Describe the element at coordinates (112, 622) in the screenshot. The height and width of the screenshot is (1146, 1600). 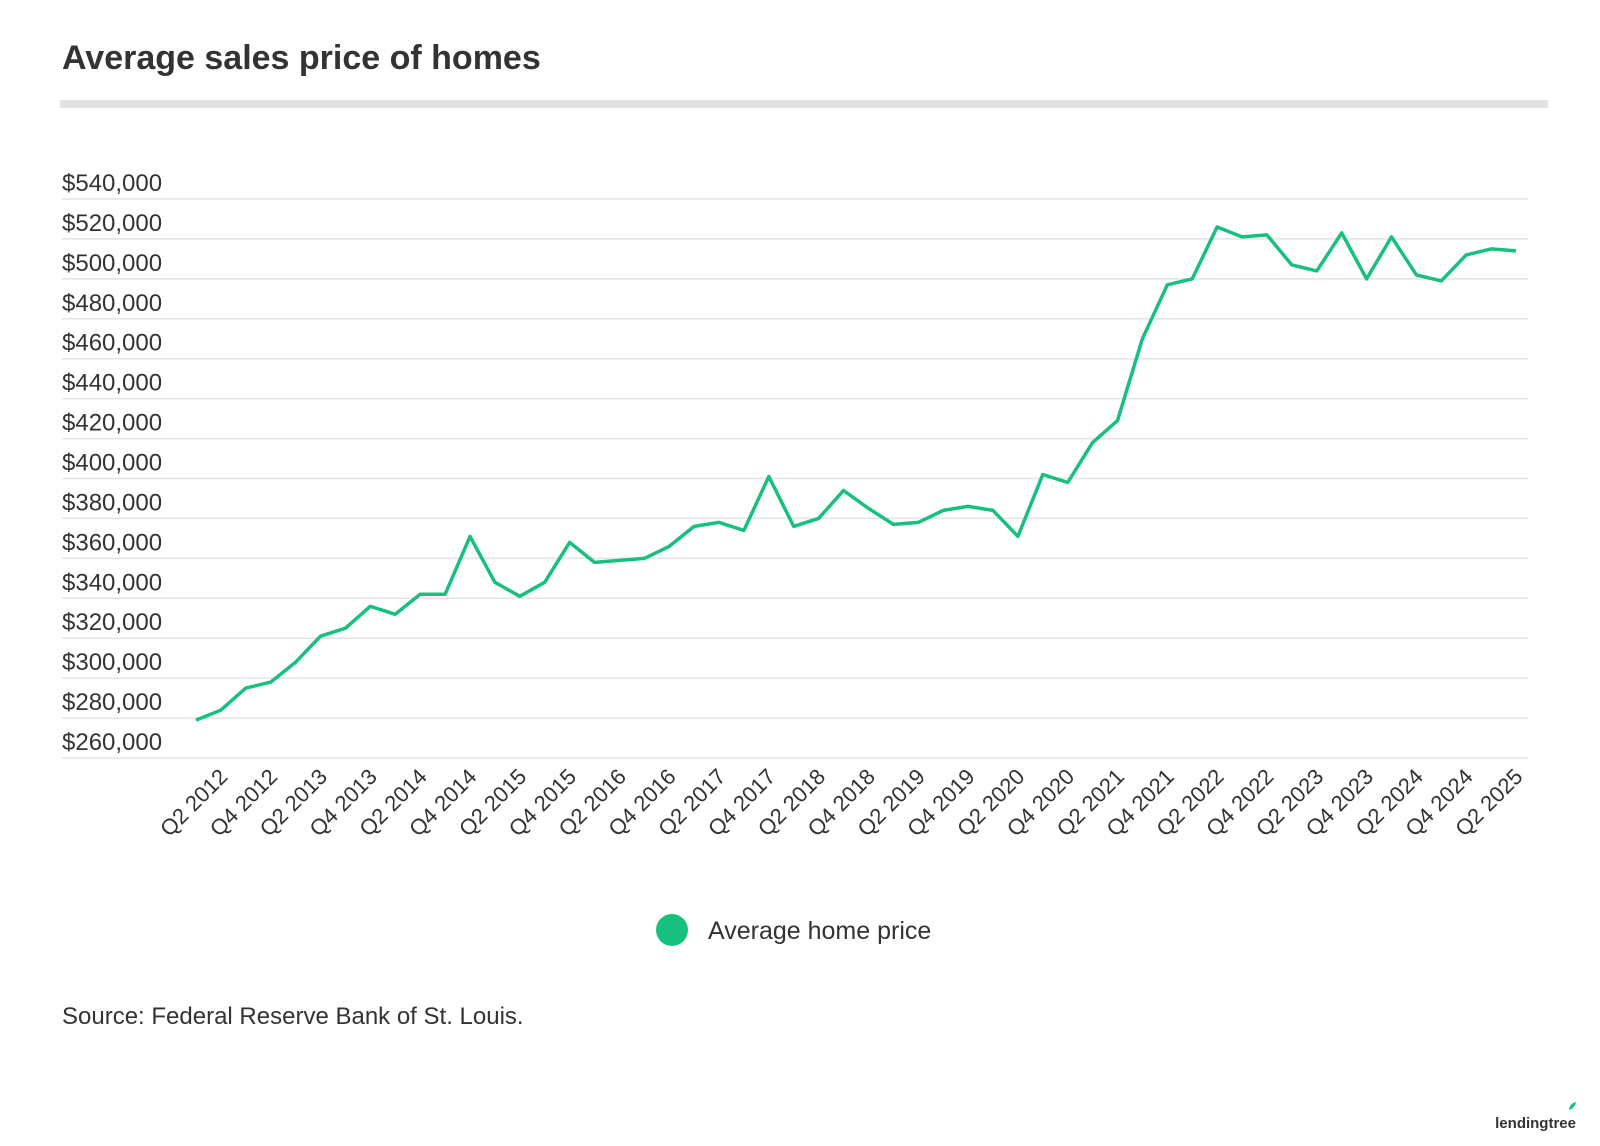
I see `y-tick-label: $320,000` at that location.